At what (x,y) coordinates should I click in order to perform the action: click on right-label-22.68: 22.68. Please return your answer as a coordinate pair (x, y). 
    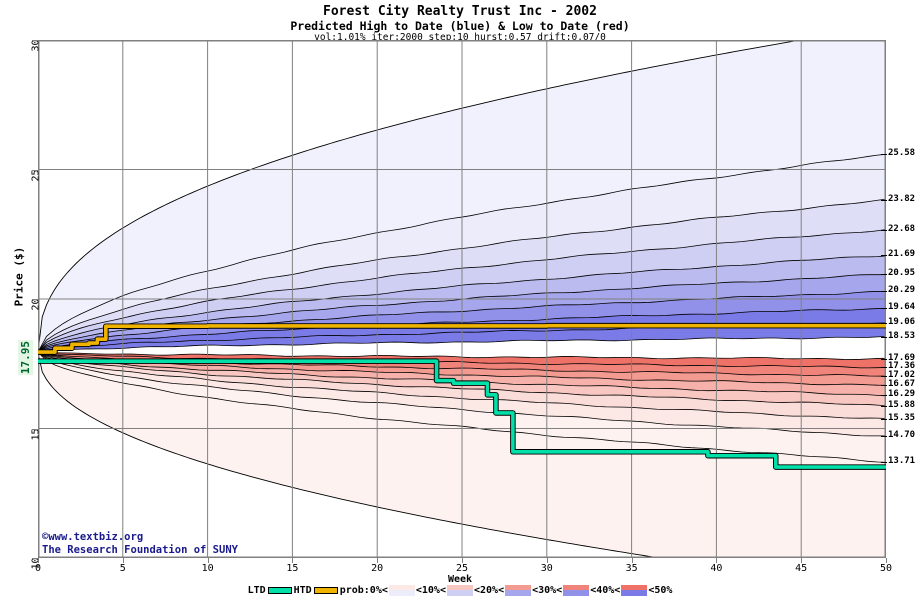
    Looking at the image, I should click on (902, 228).